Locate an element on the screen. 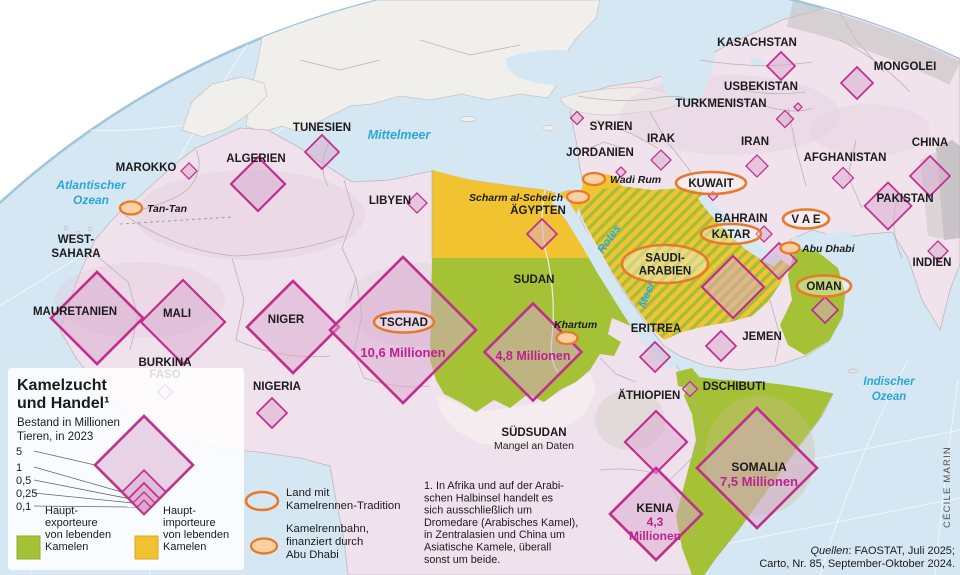 This screenshot has width=960, height=575. country-NIGERIA: NIGERIA is located at coordinates (277, 387).